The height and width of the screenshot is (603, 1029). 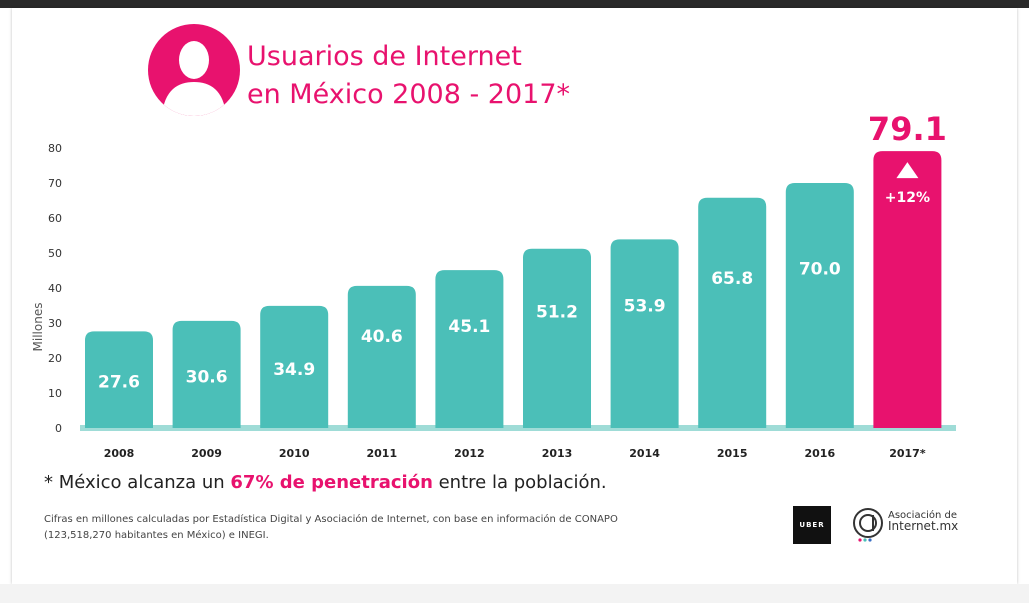 What do you see at coordinates (868, 525) in the screenshot?
I see `asociacion-internet-logo-icon` at bounding box center [868, 525].